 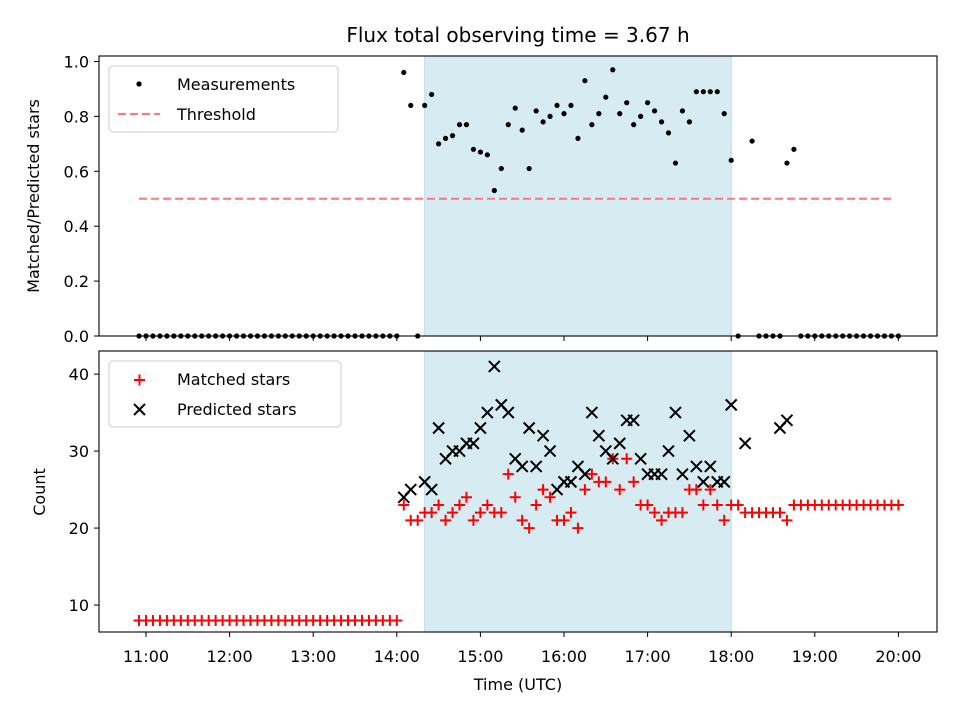 What do you see at coordinates (517, 35) in the screenshot?
I see `chart-title: Flux total observing time = 3.67 h` at bounding box center [517, 35].